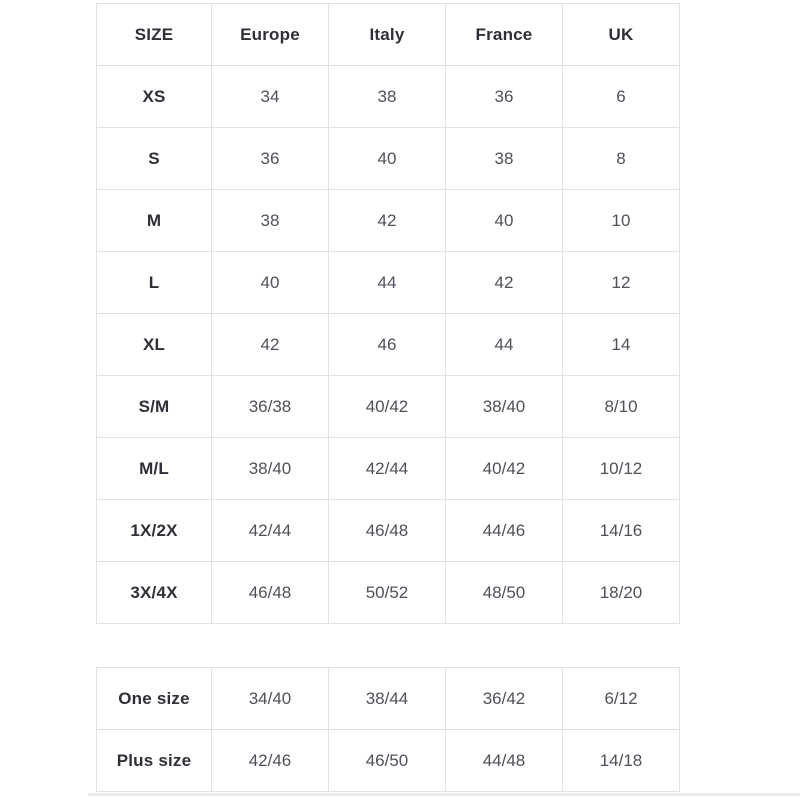 The image size is (800, 800). I want to click on cell-france: 44/48, so click(504, 760).